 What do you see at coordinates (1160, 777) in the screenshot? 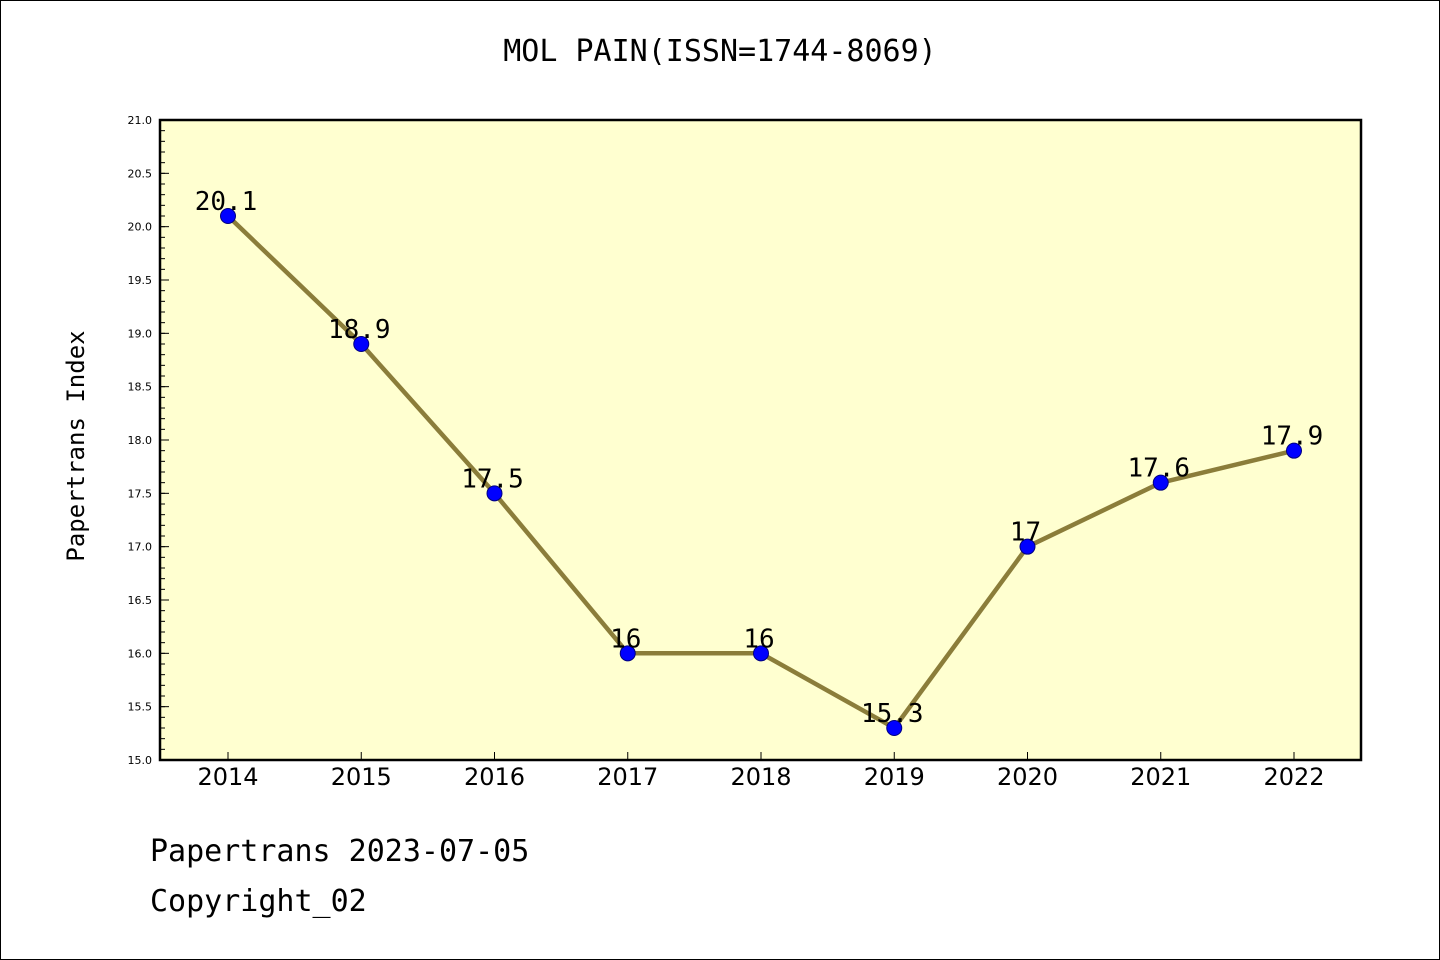
I see `x-tick-label: 2021` at bounding box center [1160, 777].